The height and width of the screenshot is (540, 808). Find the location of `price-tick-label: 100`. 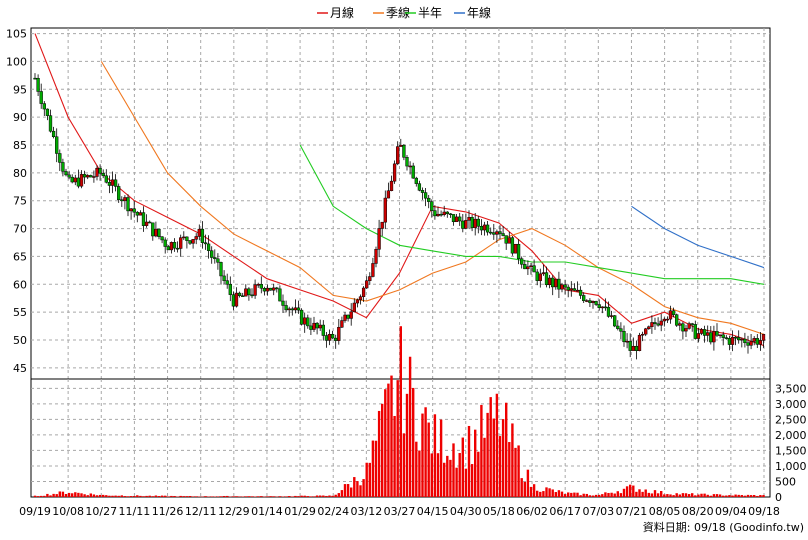

price-tick-label: 100 is located at coordinates (16, 61).